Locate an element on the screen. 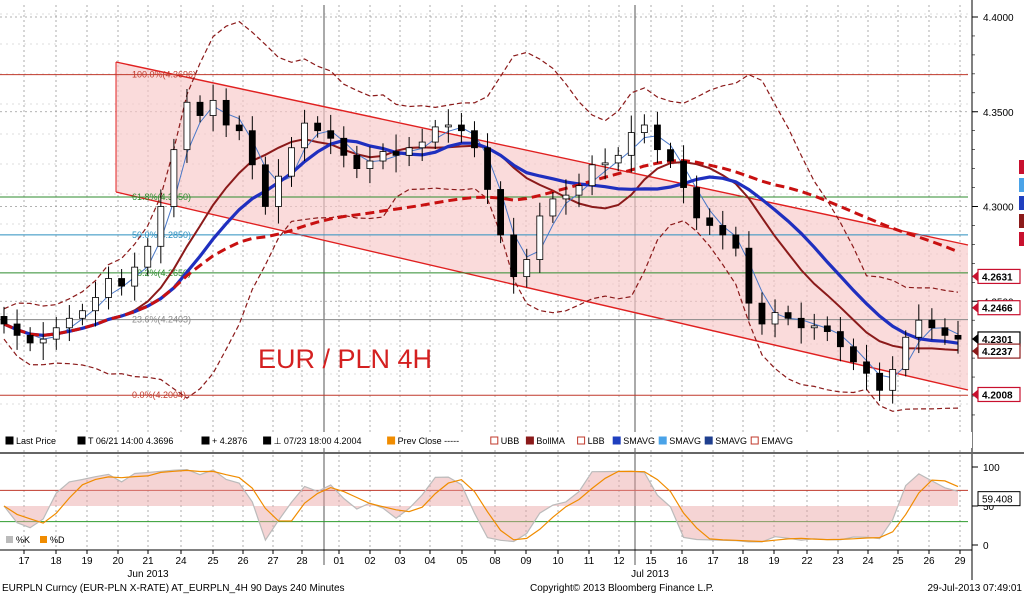  x-tick-label: 12 is located at coordinates (619, 561).